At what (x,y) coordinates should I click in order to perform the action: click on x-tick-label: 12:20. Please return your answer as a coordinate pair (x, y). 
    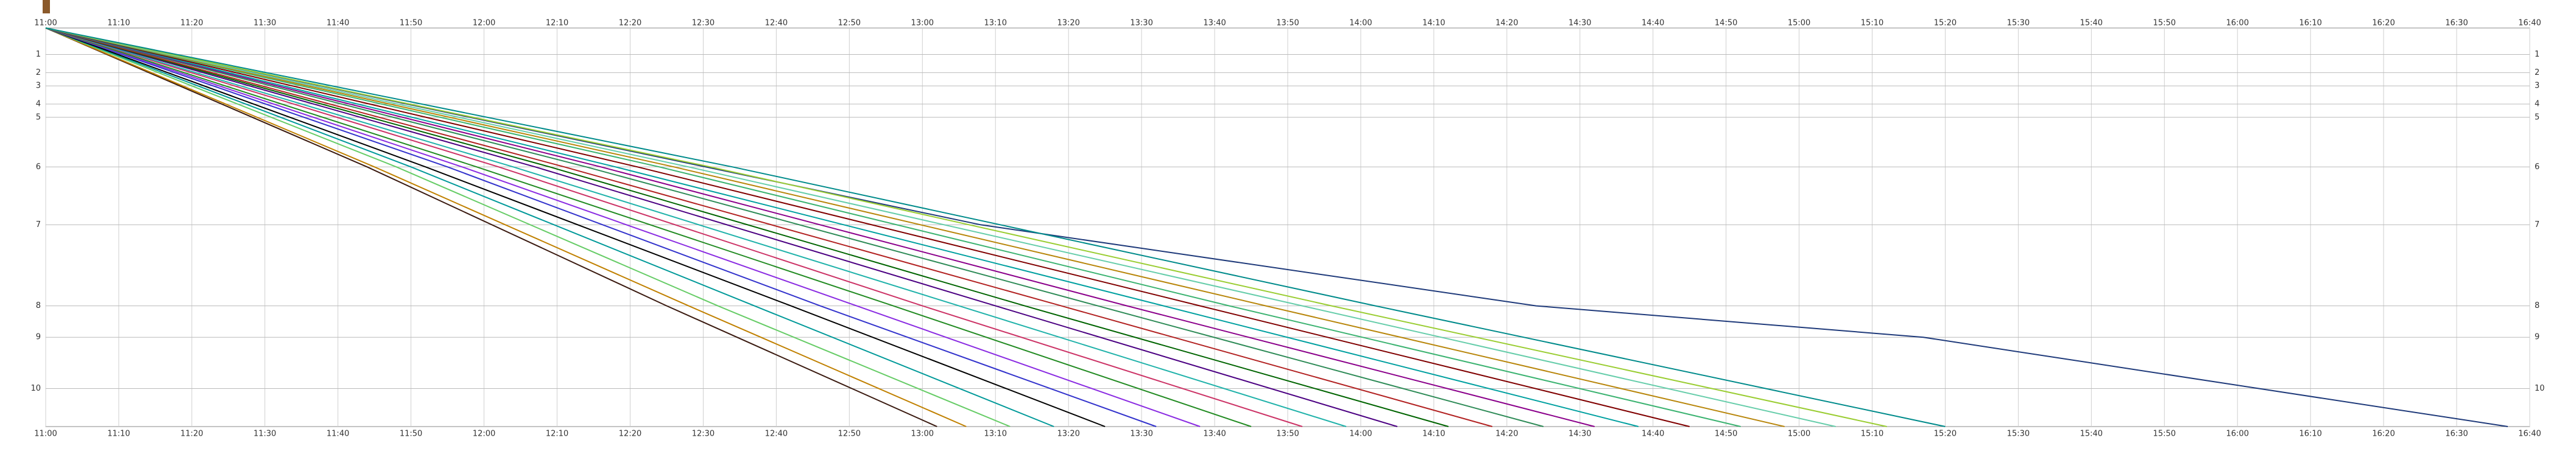
    Looking at the image, I should click on (630, 434).